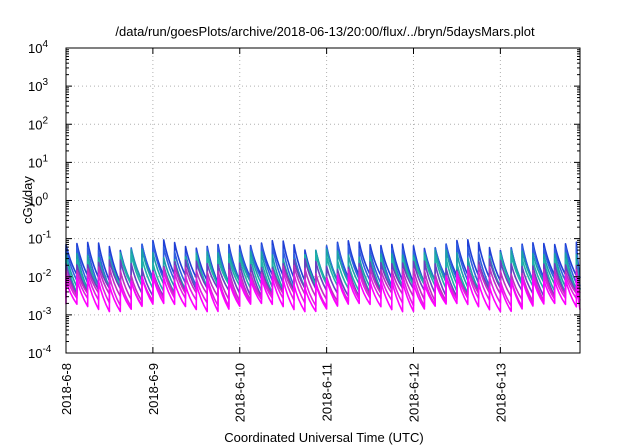 The image size is (640, 448). What do you see at coordinates (38, 161) in the screenshot?
I see `y-tick-label: 10¹` at bounding box center [38, 161].